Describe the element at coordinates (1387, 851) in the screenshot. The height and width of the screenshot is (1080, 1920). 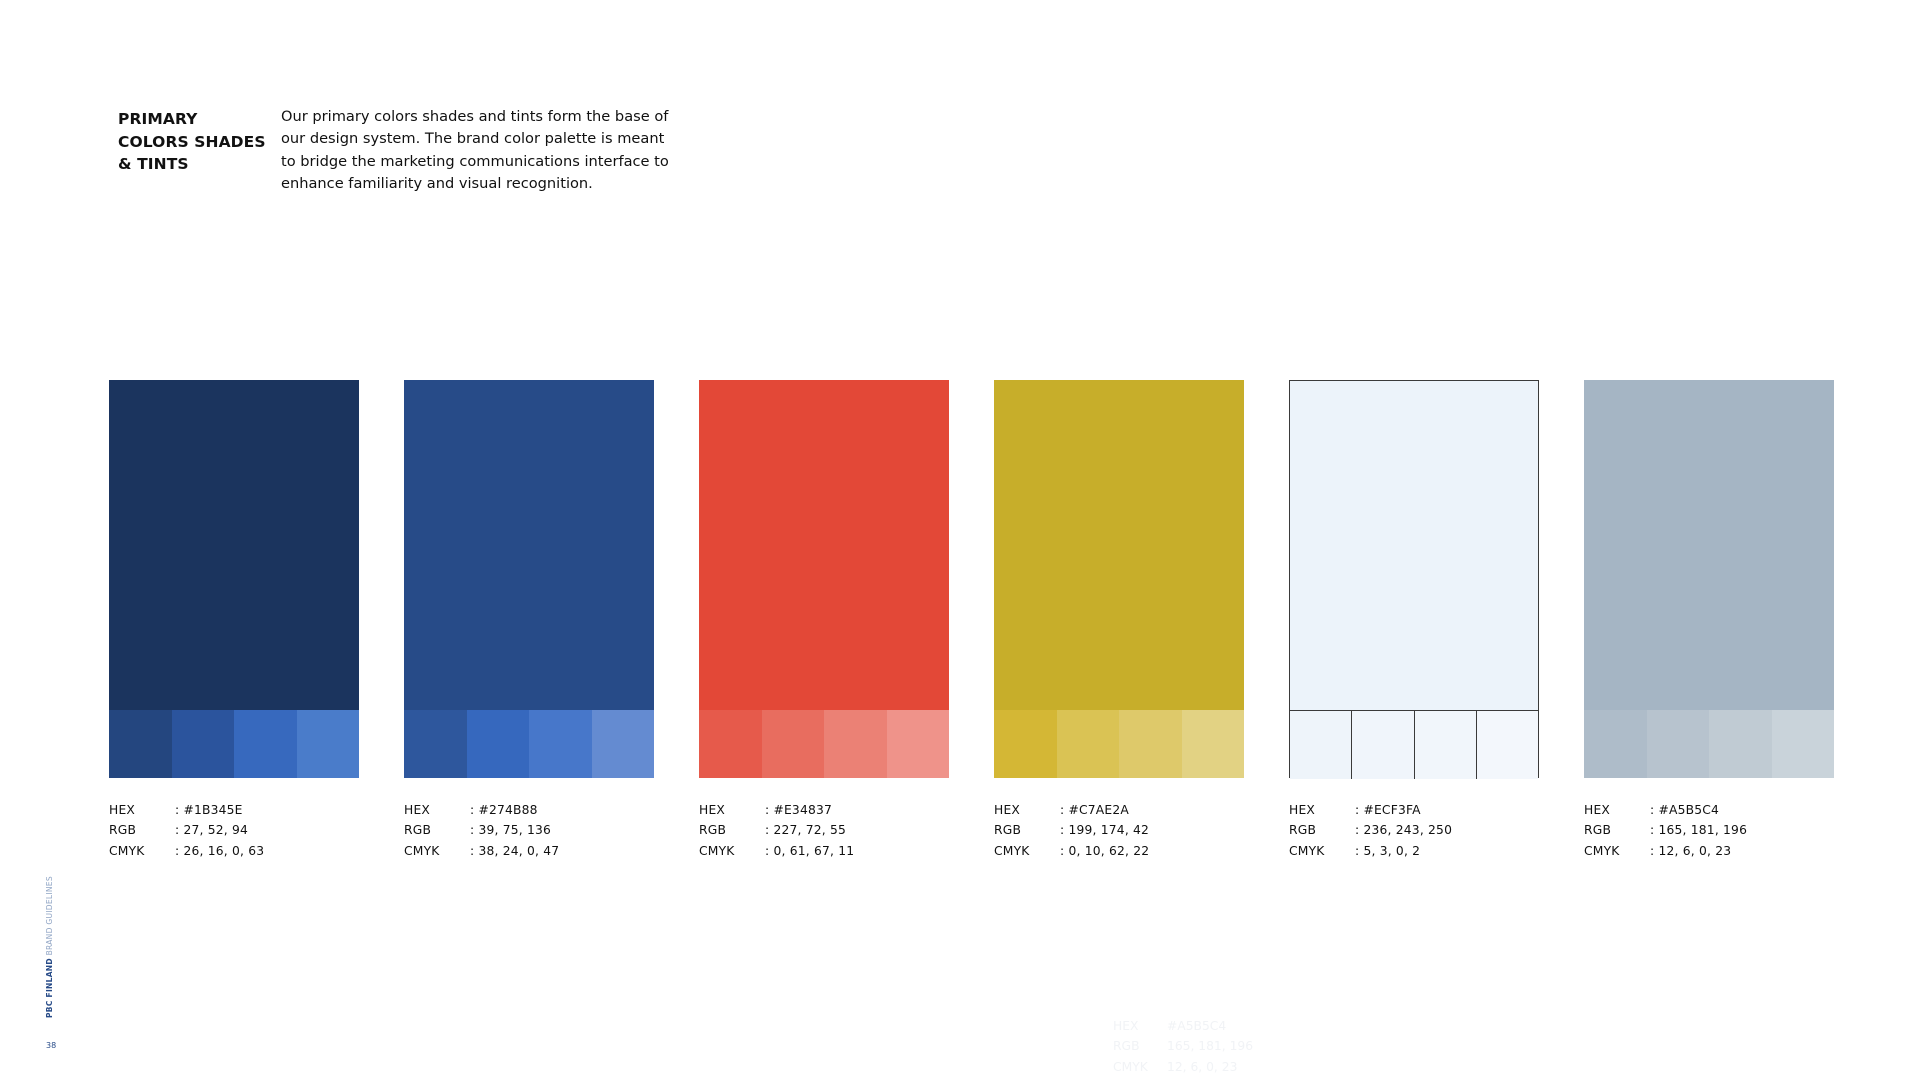
I see `cmyk-value: 5, 3, 0, 2` at that location.